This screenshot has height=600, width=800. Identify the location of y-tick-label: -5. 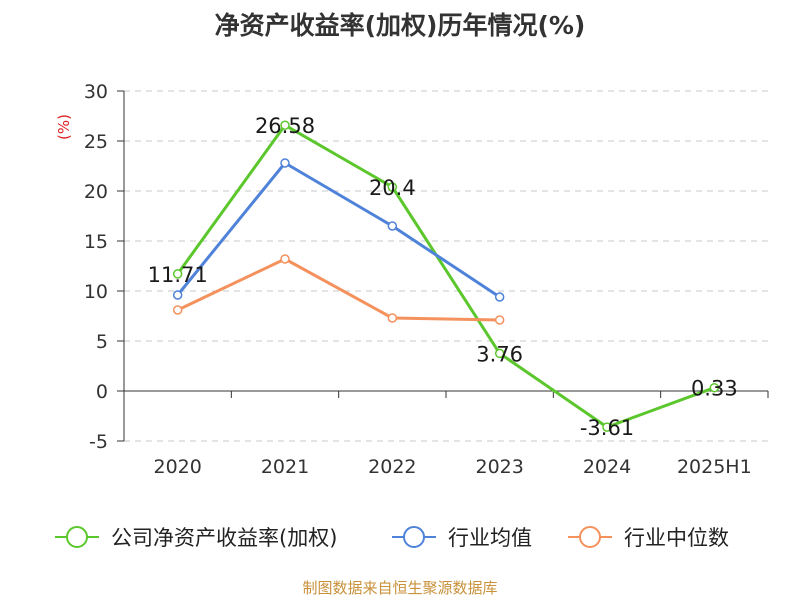
(98, 442).